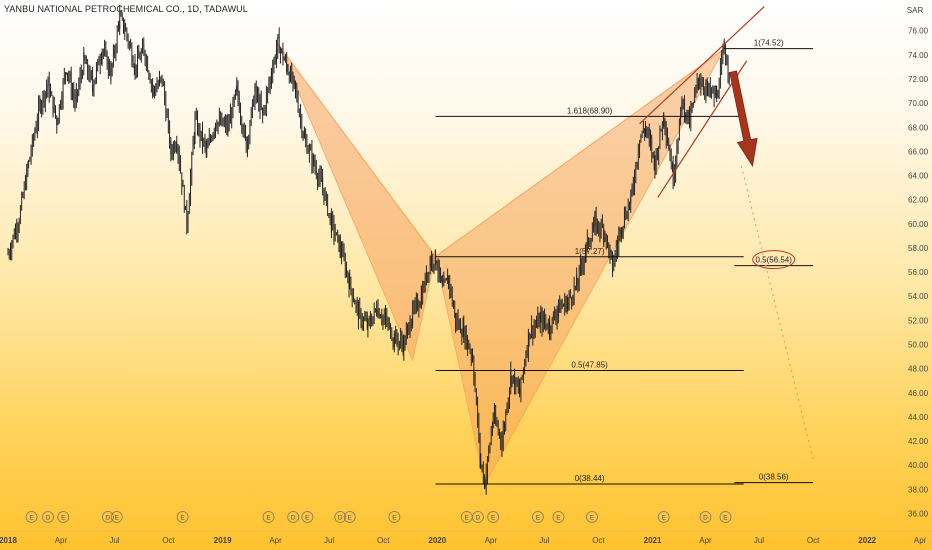 This screenshot has width=932, height=550. I want to click on y-axis-tick-label: 56.00, so click(918, 272).